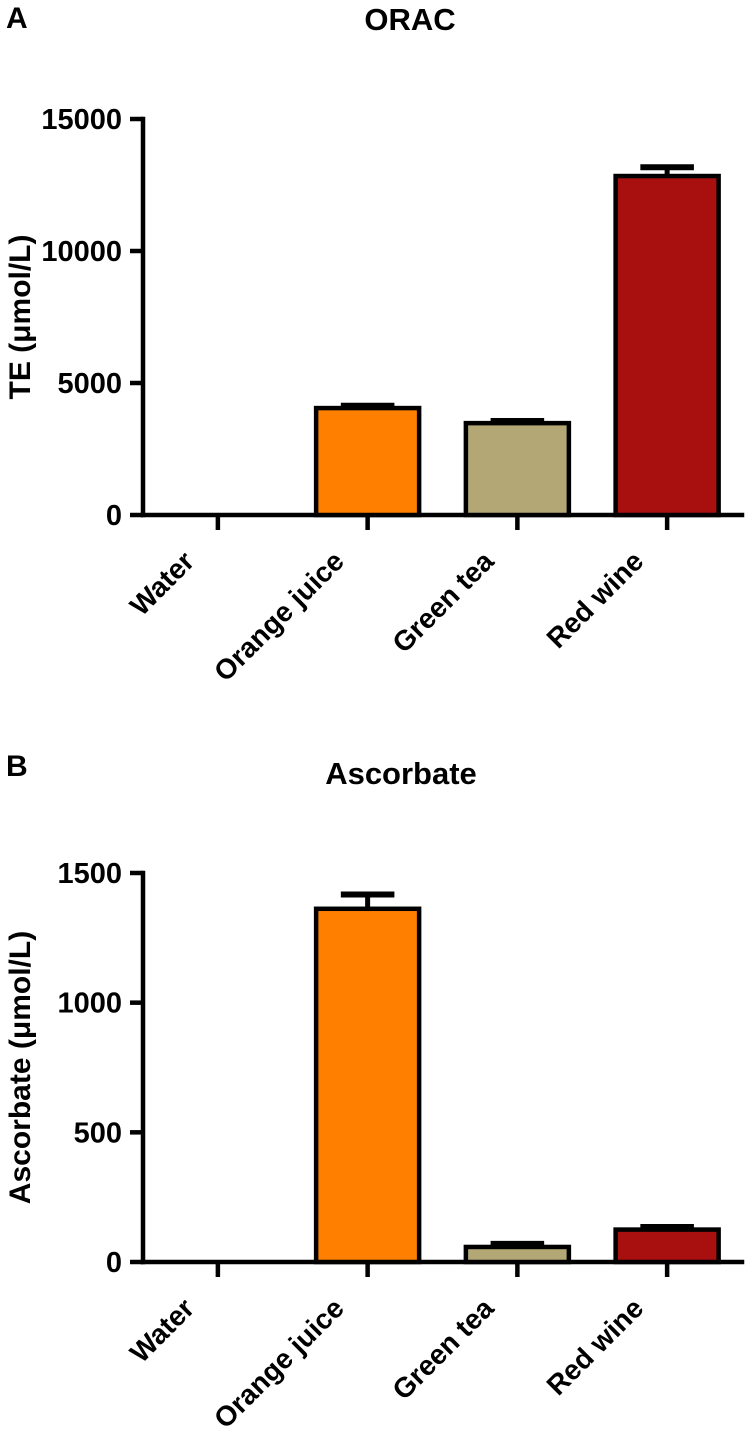  What do you see at coordinates (401, 773) in the screenshot?
I see `panel-b-title: Ascorbate` at bounding box center [401, 773].